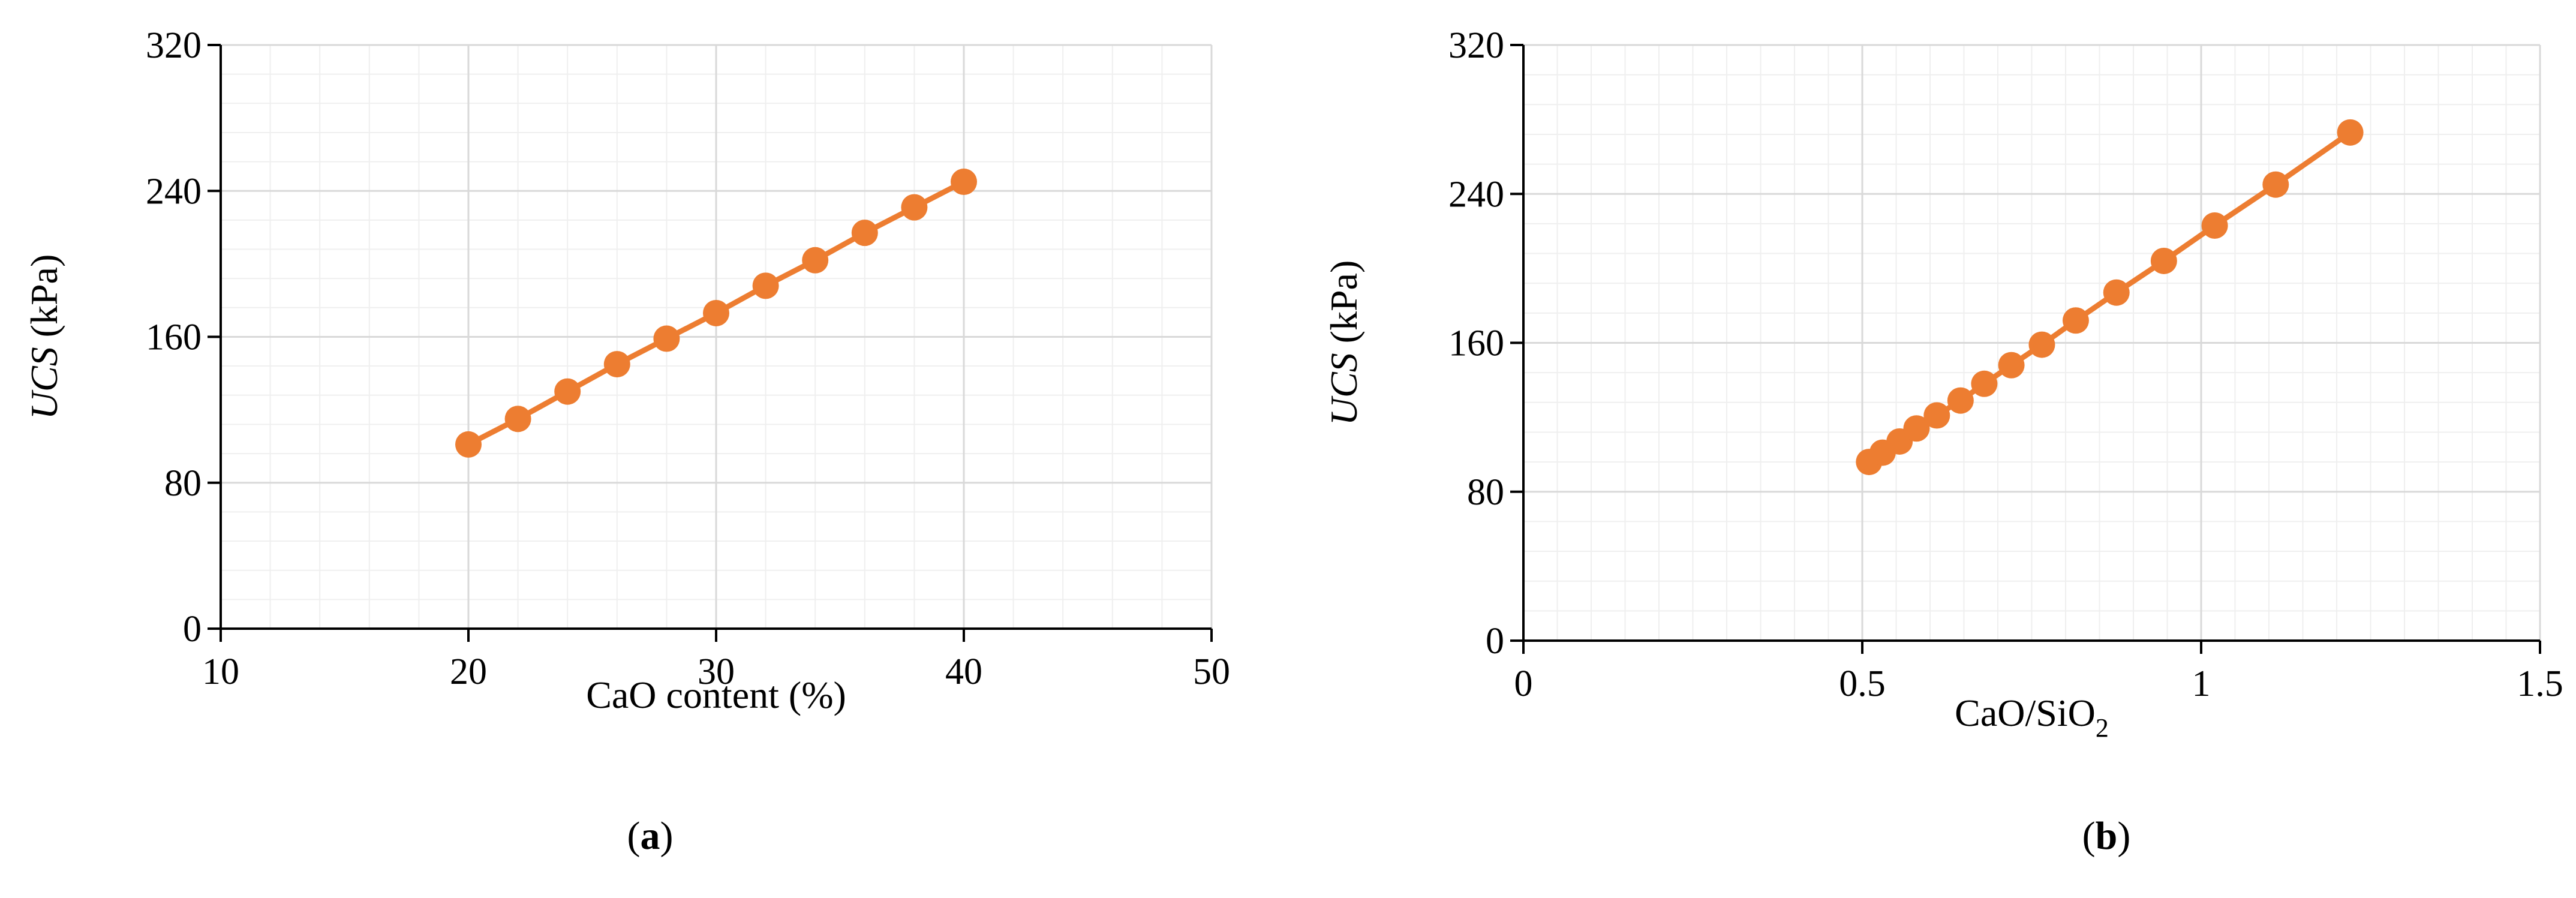  I want to click on chart-a-x-axis-title: CaO content (%), so click(716, 695).